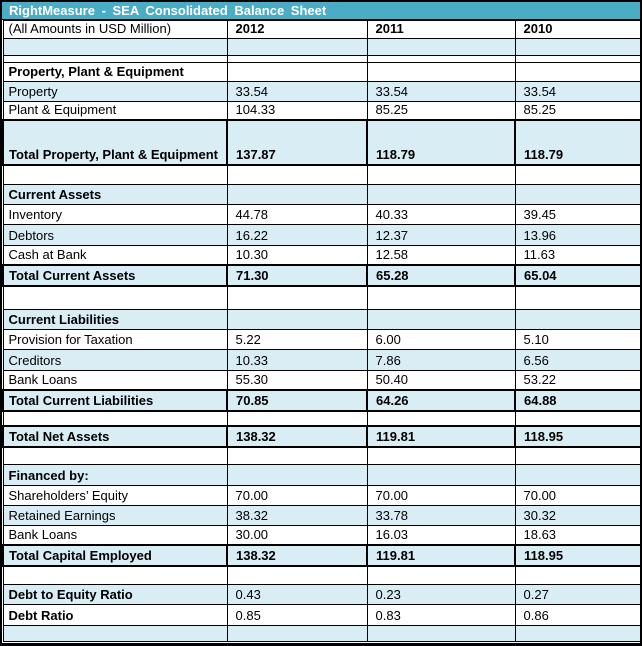 This screenshot has width=642, height=646. Describe the element at coordinates (577, 380) in the screenshot. I see `bank-loans-value-2010: 53.22` at that location.